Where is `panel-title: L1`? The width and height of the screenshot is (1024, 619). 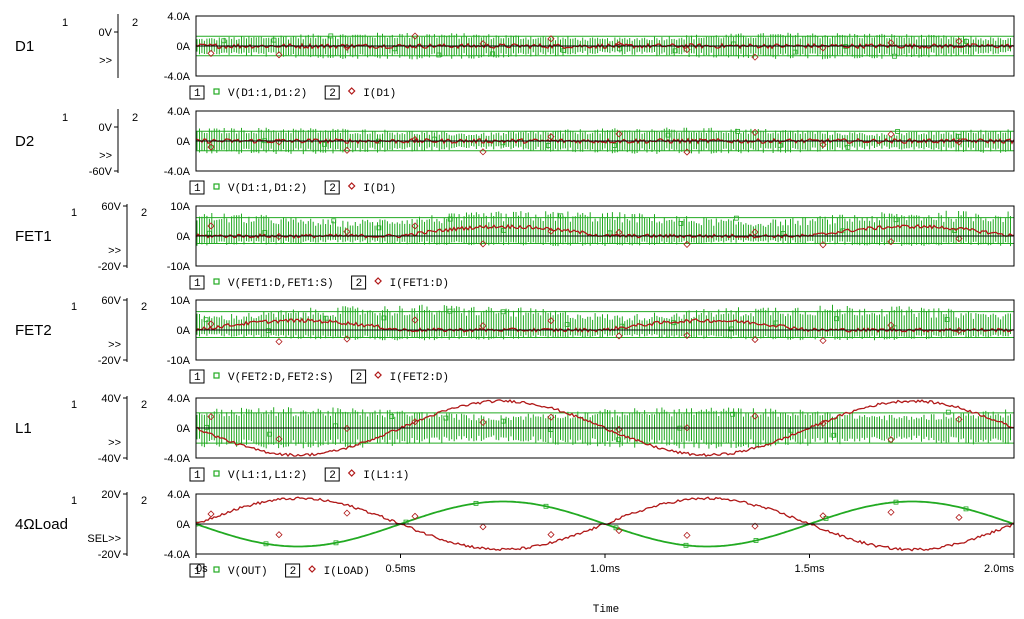 panel-title: L1 is located at coordinates (23, 428).